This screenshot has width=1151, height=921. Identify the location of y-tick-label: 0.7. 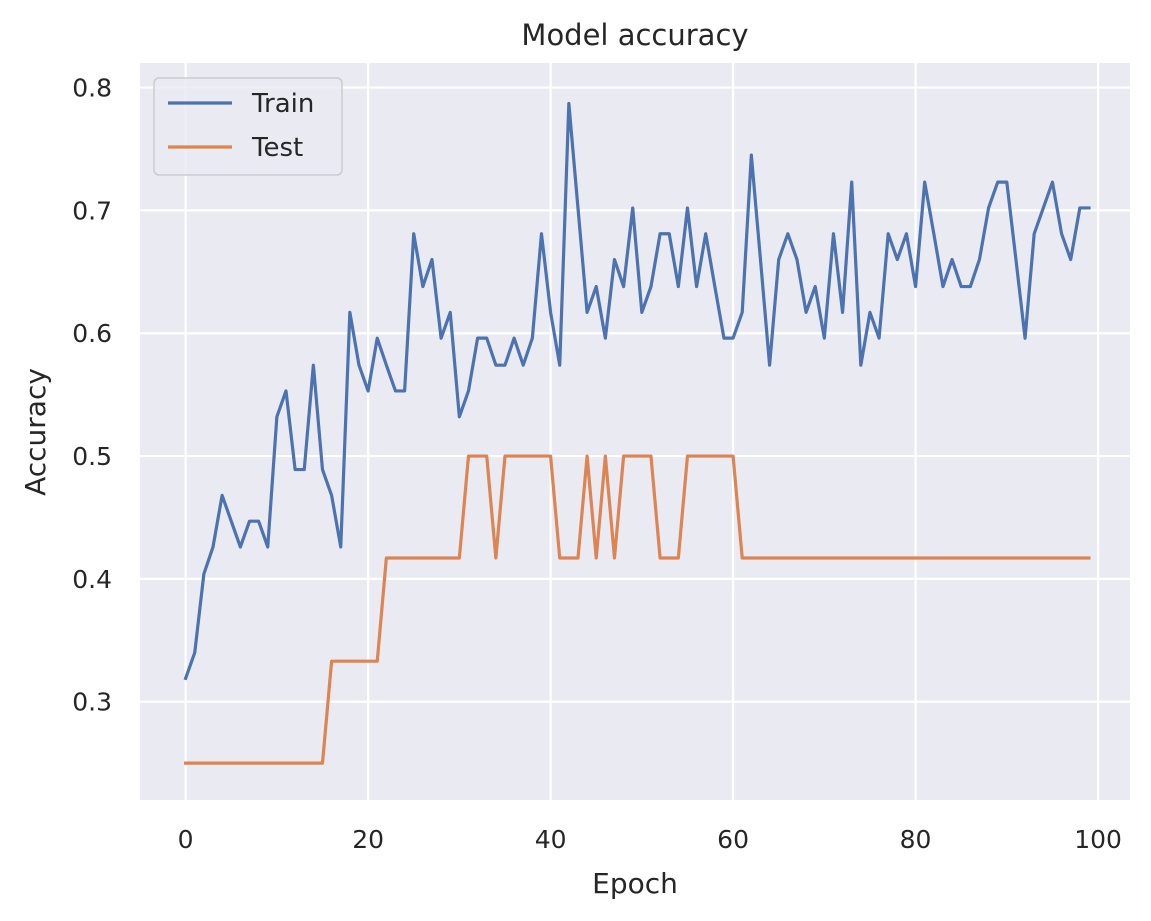
(92, 210).